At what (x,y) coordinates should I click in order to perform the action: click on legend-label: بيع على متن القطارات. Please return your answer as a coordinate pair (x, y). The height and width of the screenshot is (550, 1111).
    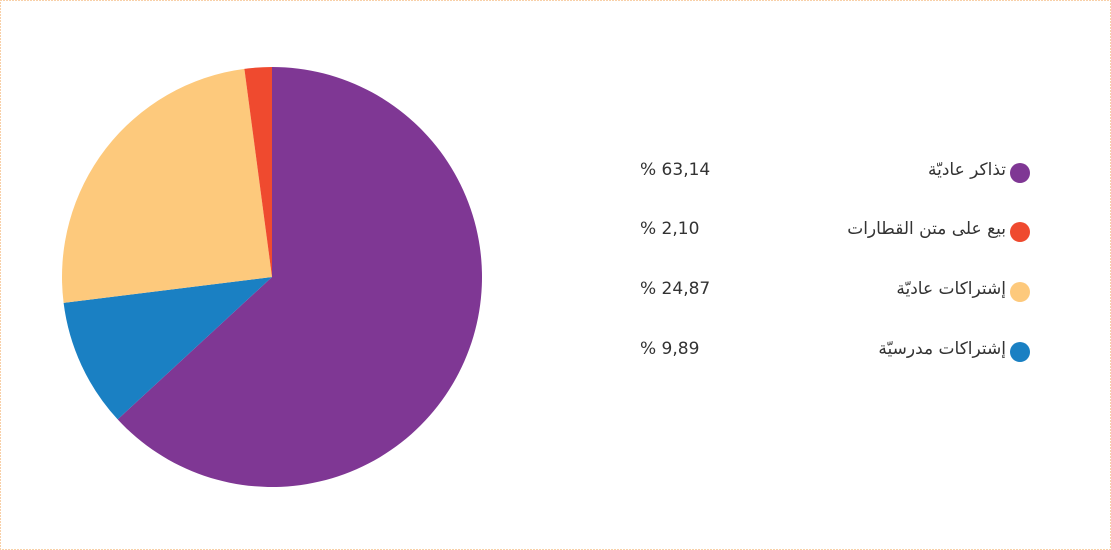
    Looking at the image, I should click on (926, 229).